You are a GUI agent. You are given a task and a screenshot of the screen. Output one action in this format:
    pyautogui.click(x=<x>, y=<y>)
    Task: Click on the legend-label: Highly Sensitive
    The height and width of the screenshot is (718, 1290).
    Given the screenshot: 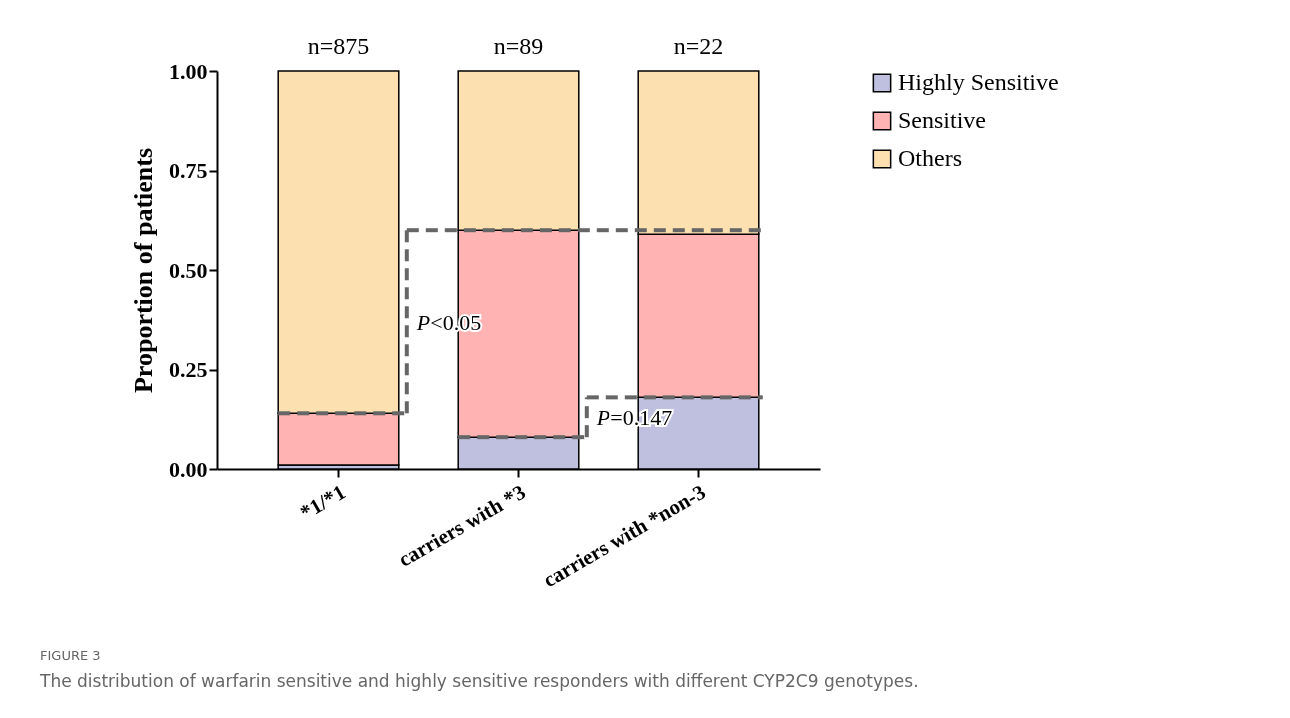 What is the action you would take?
    pyautogui.click(x=978, y=82)
    